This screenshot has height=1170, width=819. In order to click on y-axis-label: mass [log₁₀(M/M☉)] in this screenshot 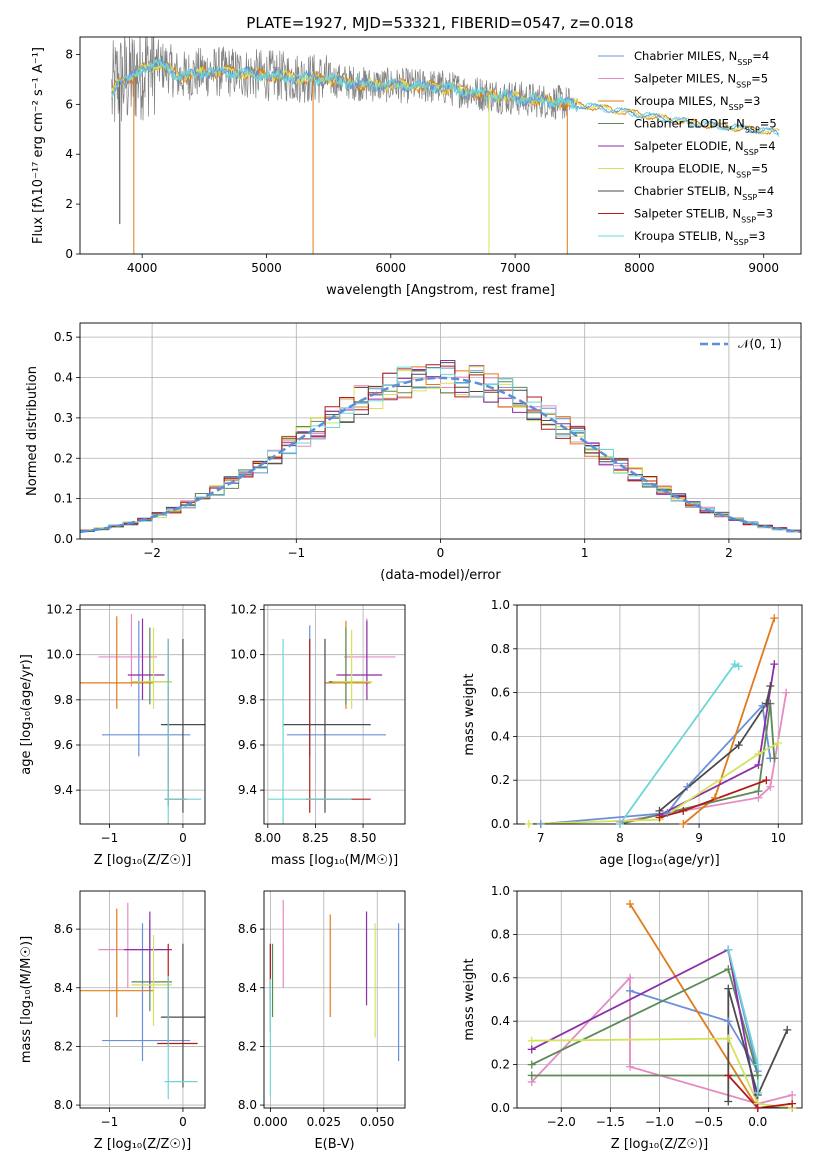, I will do `click(26, 999)`.